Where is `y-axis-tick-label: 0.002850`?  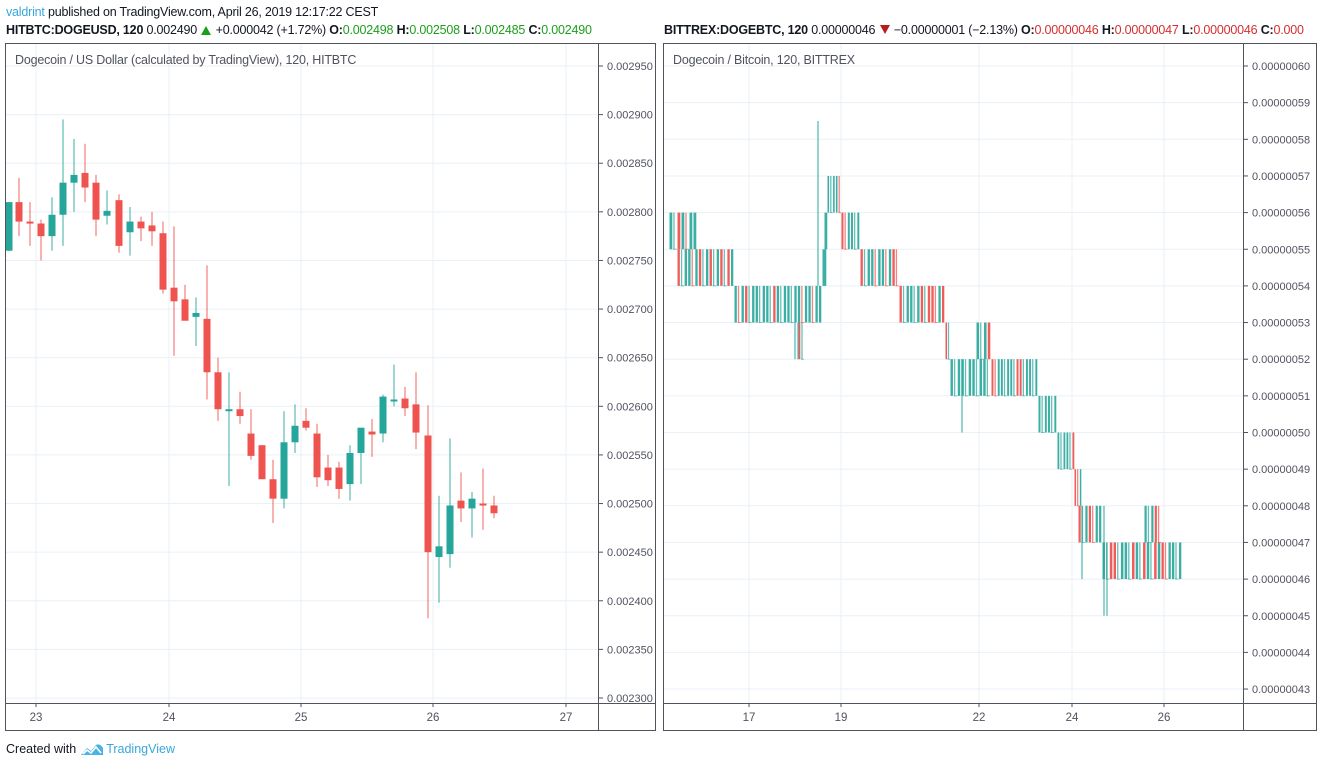
y-axis-tick-label: 0.002850 is located at coordinates (630, 164).